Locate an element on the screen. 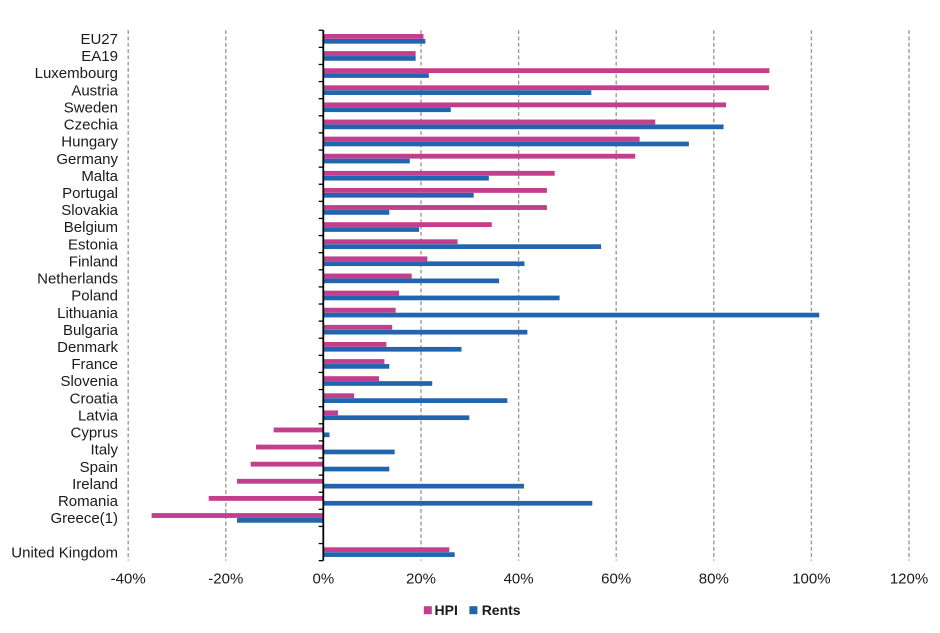 This screenshot has width=940, height=633. svg-text: Spain is located at coordinates (99, 467).